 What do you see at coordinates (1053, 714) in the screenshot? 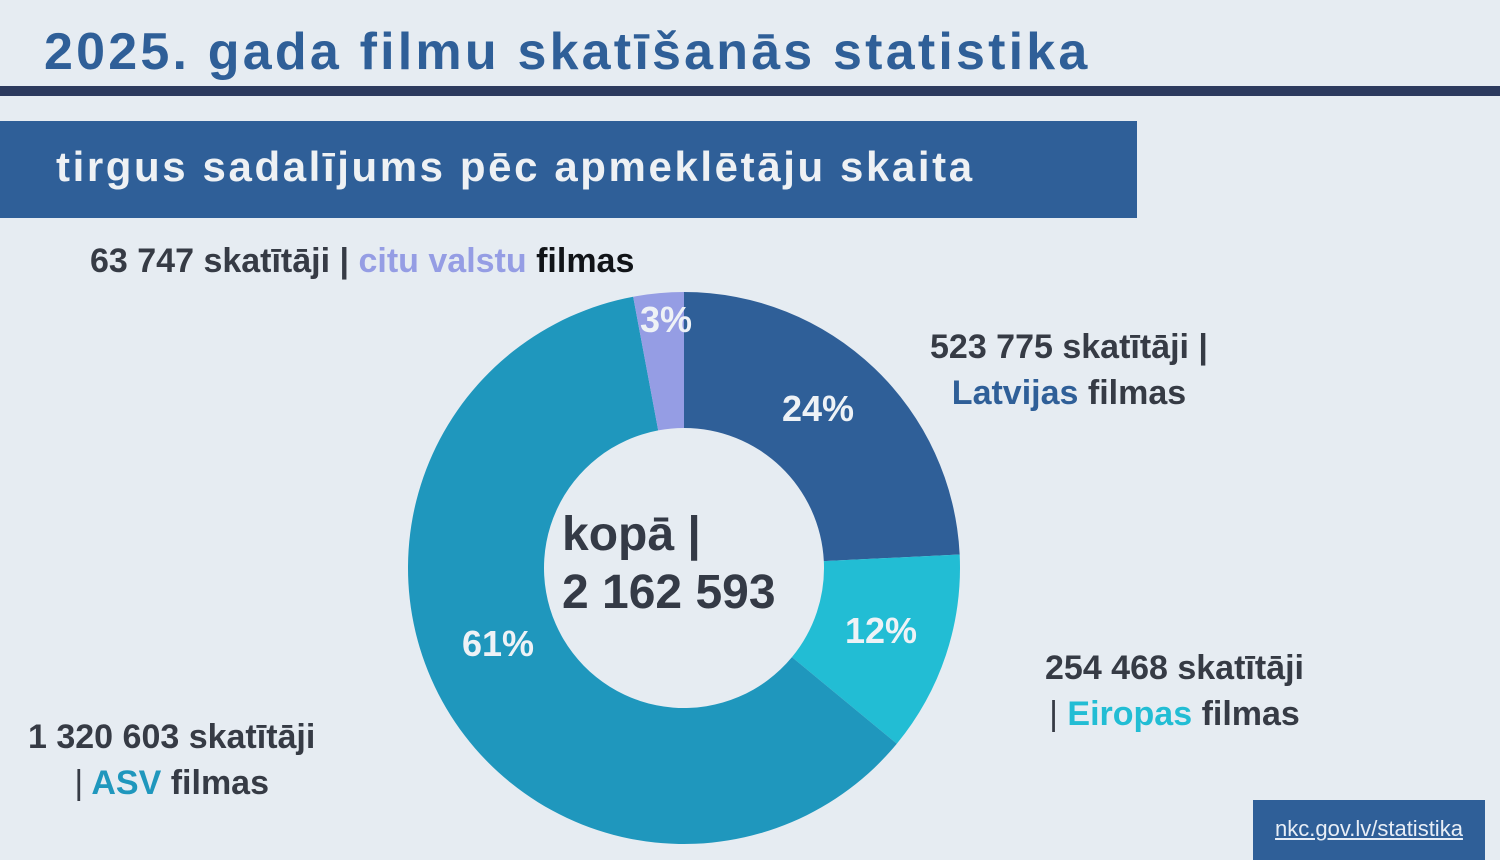
I see `callout-europe-pipe: |` at bounding box center [1053, 714].